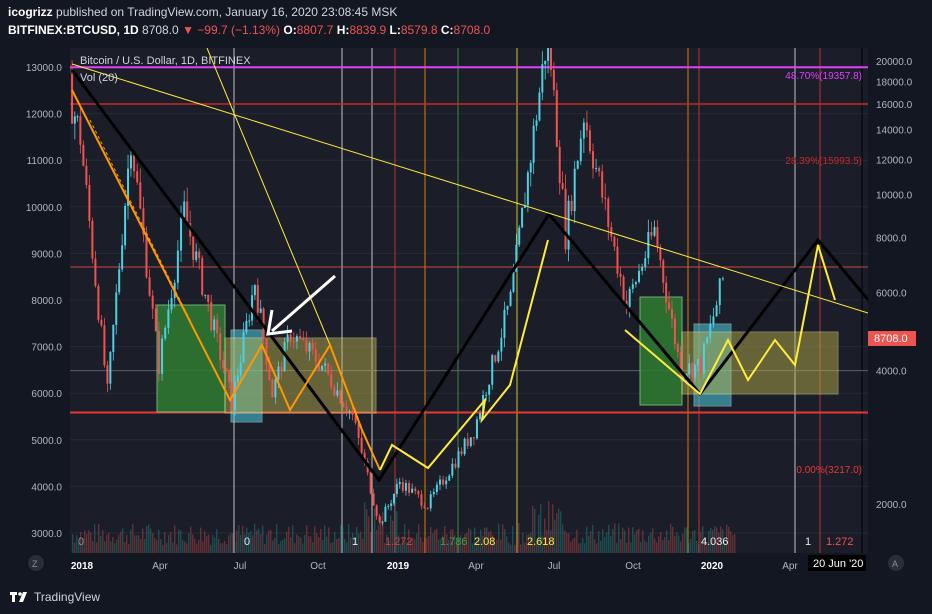  What do you see at coordinates (30, 12) in the screenshot?
I see `author-name: icogrizz` at bounding box center [30, 12].